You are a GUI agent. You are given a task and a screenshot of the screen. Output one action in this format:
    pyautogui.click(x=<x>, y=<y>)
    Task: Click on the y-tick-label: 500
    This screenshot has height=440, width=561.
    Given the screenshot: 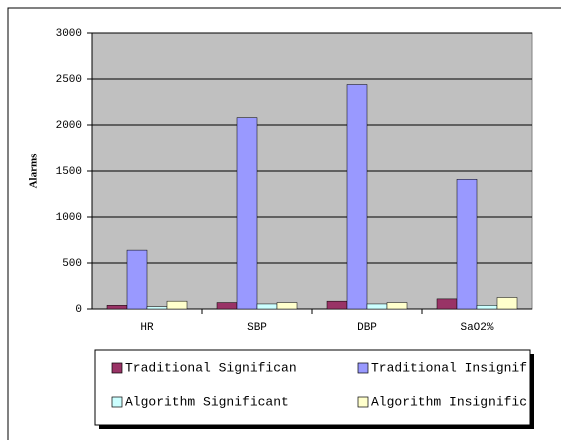 What is the action you would take?
    pyautogui.click(x=72, y=264)
    